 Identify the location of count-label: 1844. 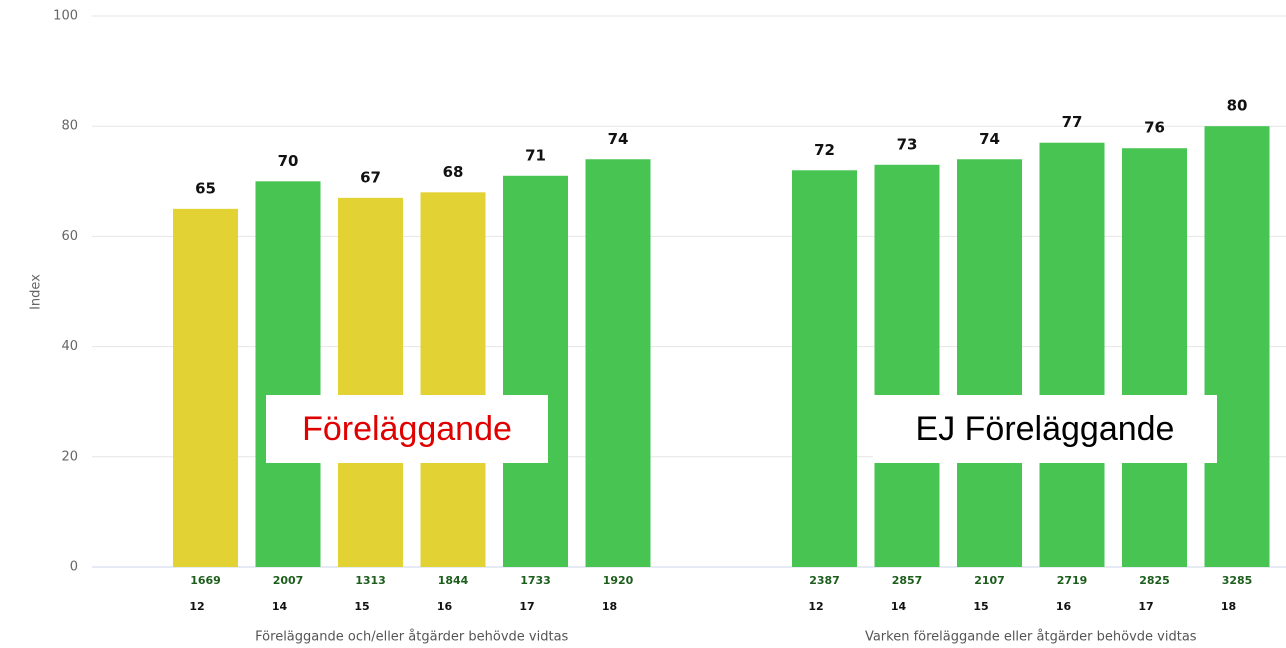
(453, 580).